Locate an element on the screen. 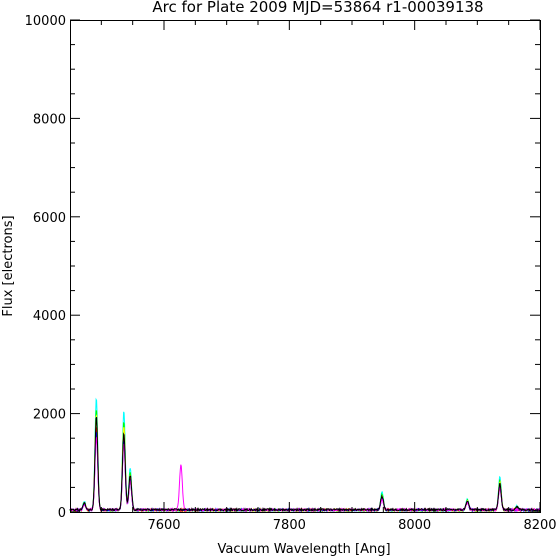  chart-title: Arc for Plate 2009 MJD=53864 r1-00039138 is located at coordinates (317, 8).